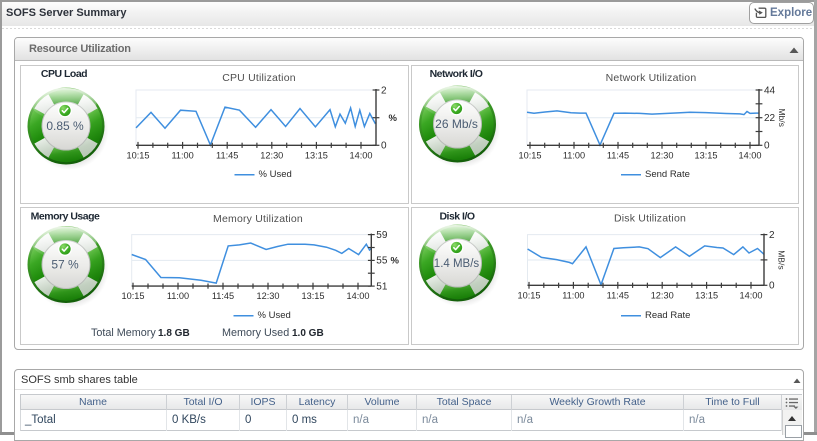 The width and height of the screenshot is (817, 441). Describe the element at coordinates (258, 219) in the screenshot. I see `svg-text: Memory Utilization` at that location.